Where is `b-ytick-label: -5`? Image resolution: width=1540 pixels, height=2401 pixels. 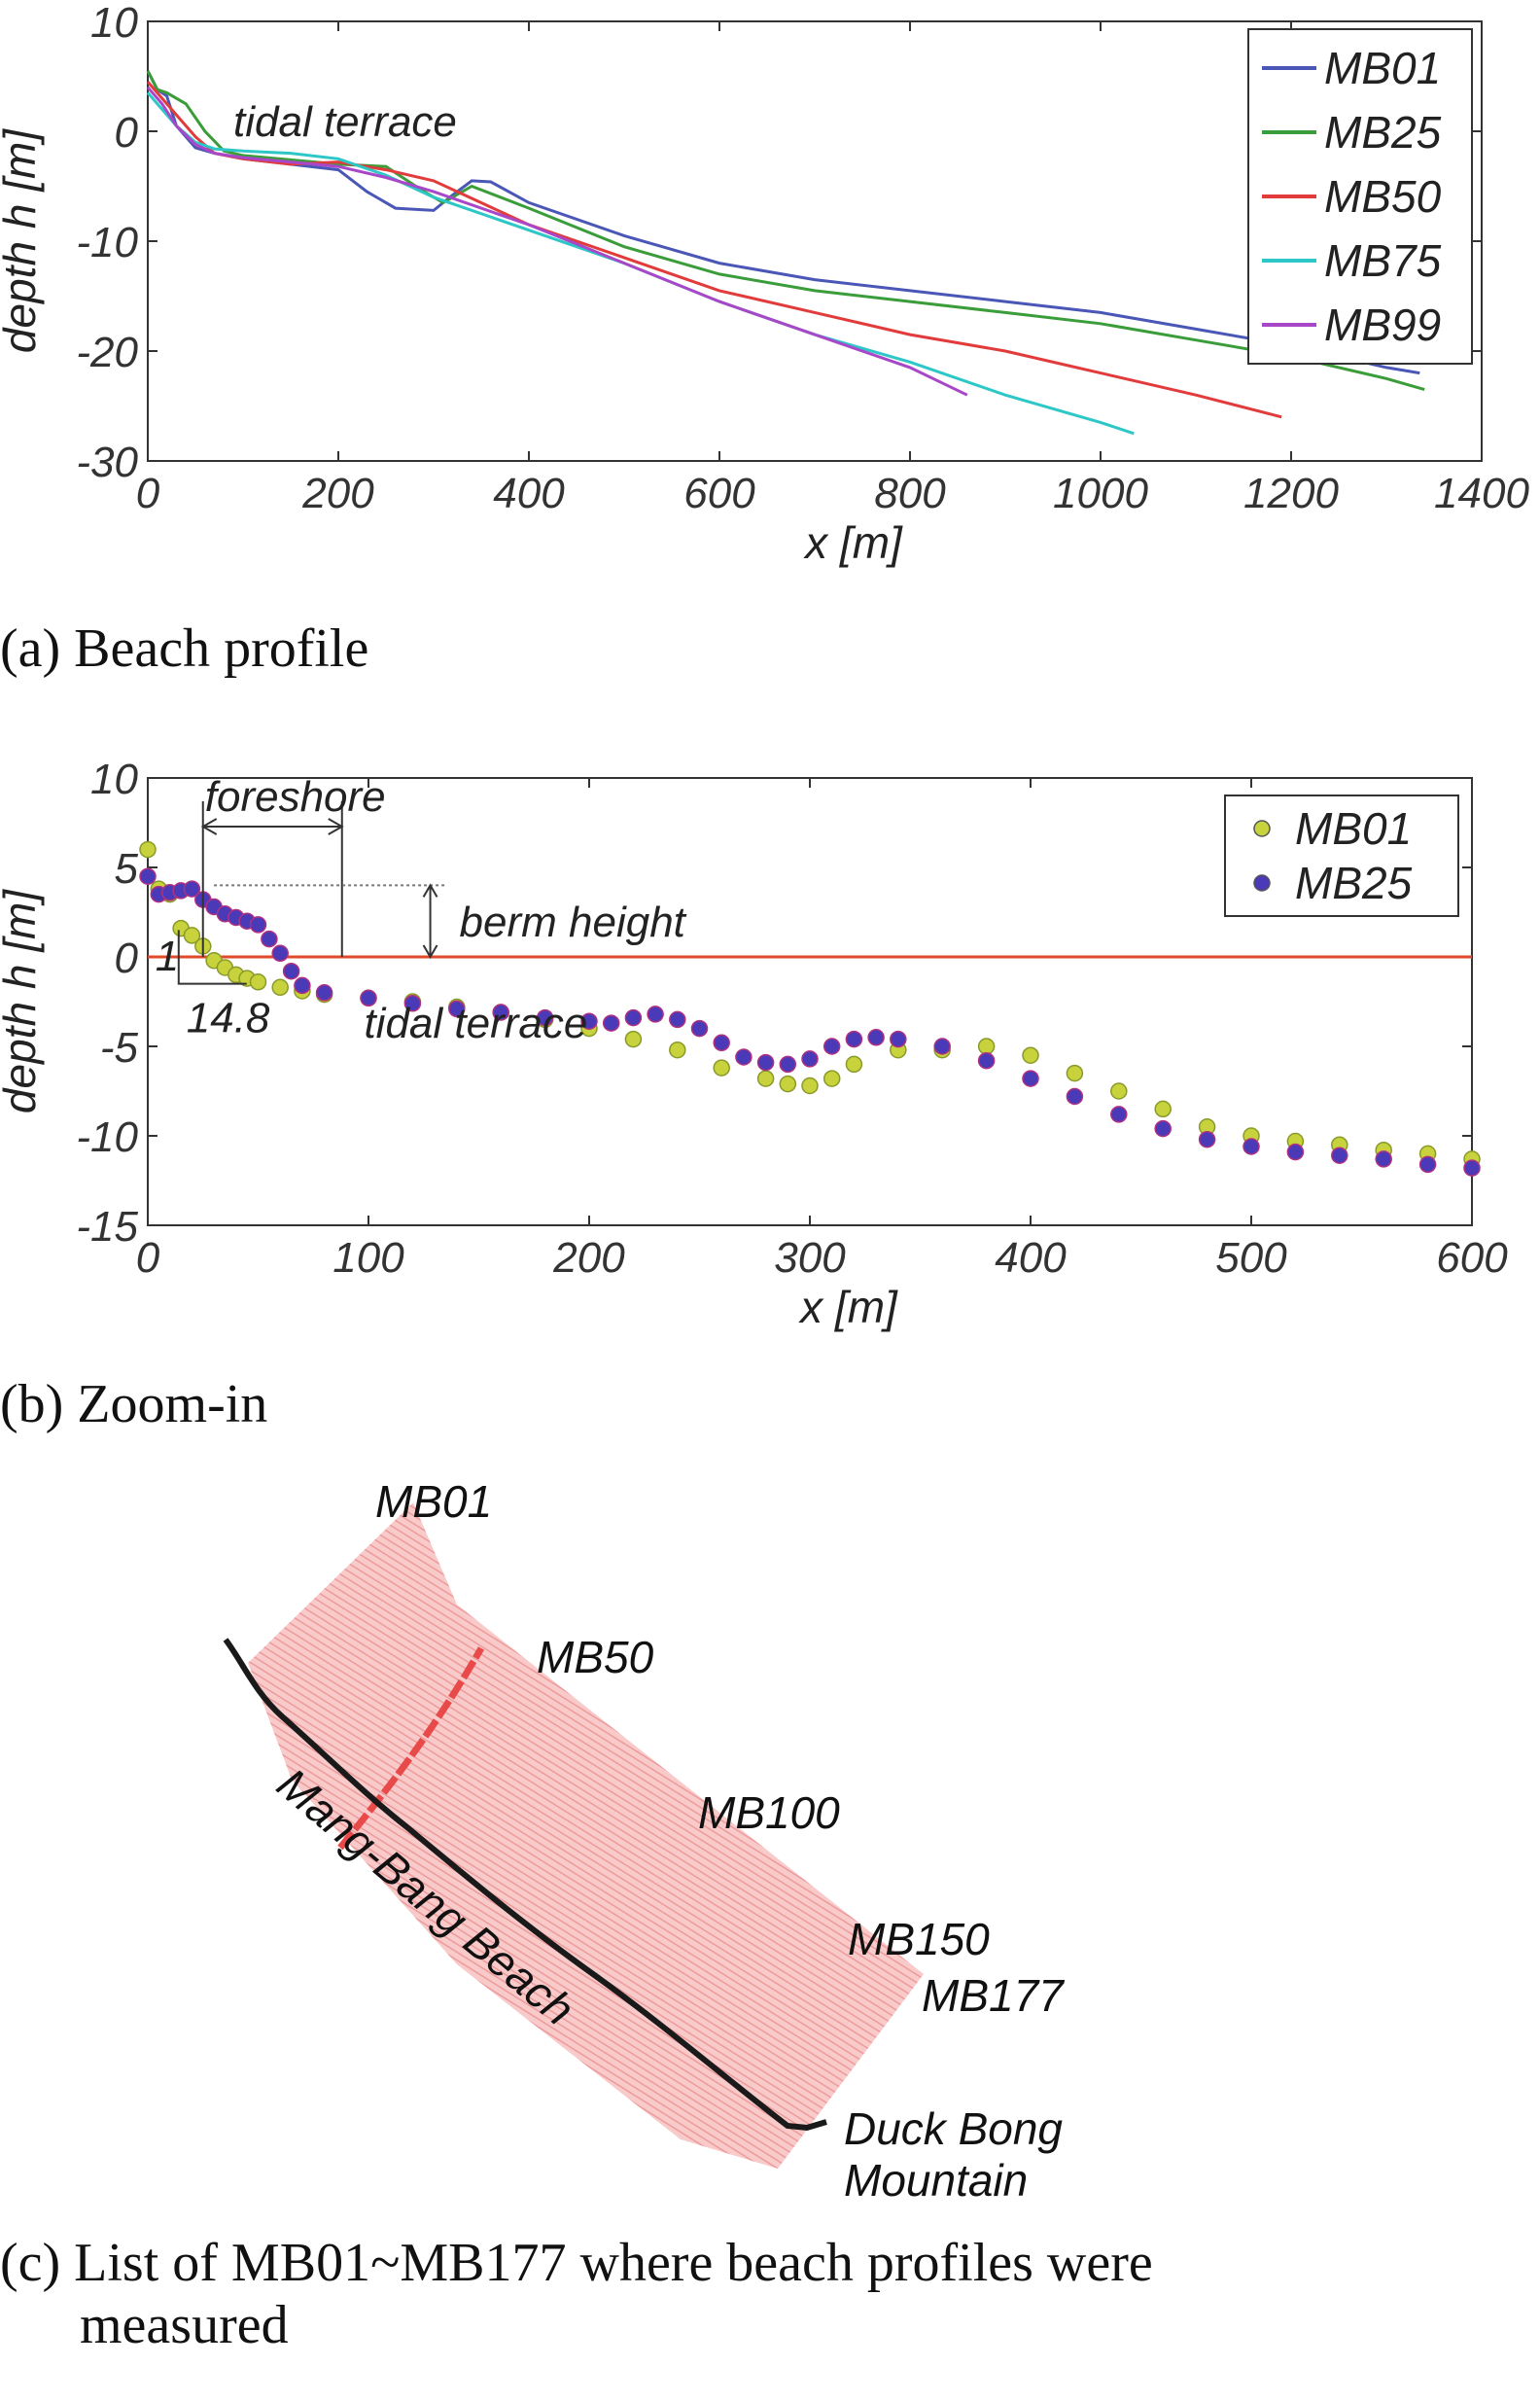
b-ytick-label: -5 is located at coordinates (119, 1048).